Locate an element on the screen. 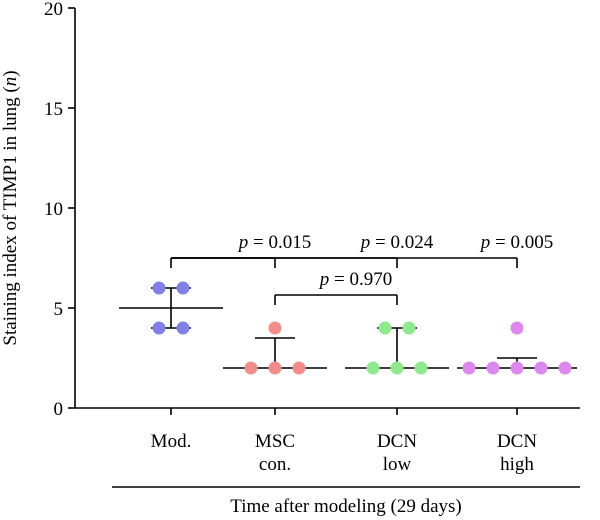  comparison-0: p = 0.015 is located at coordinates (240, 250).